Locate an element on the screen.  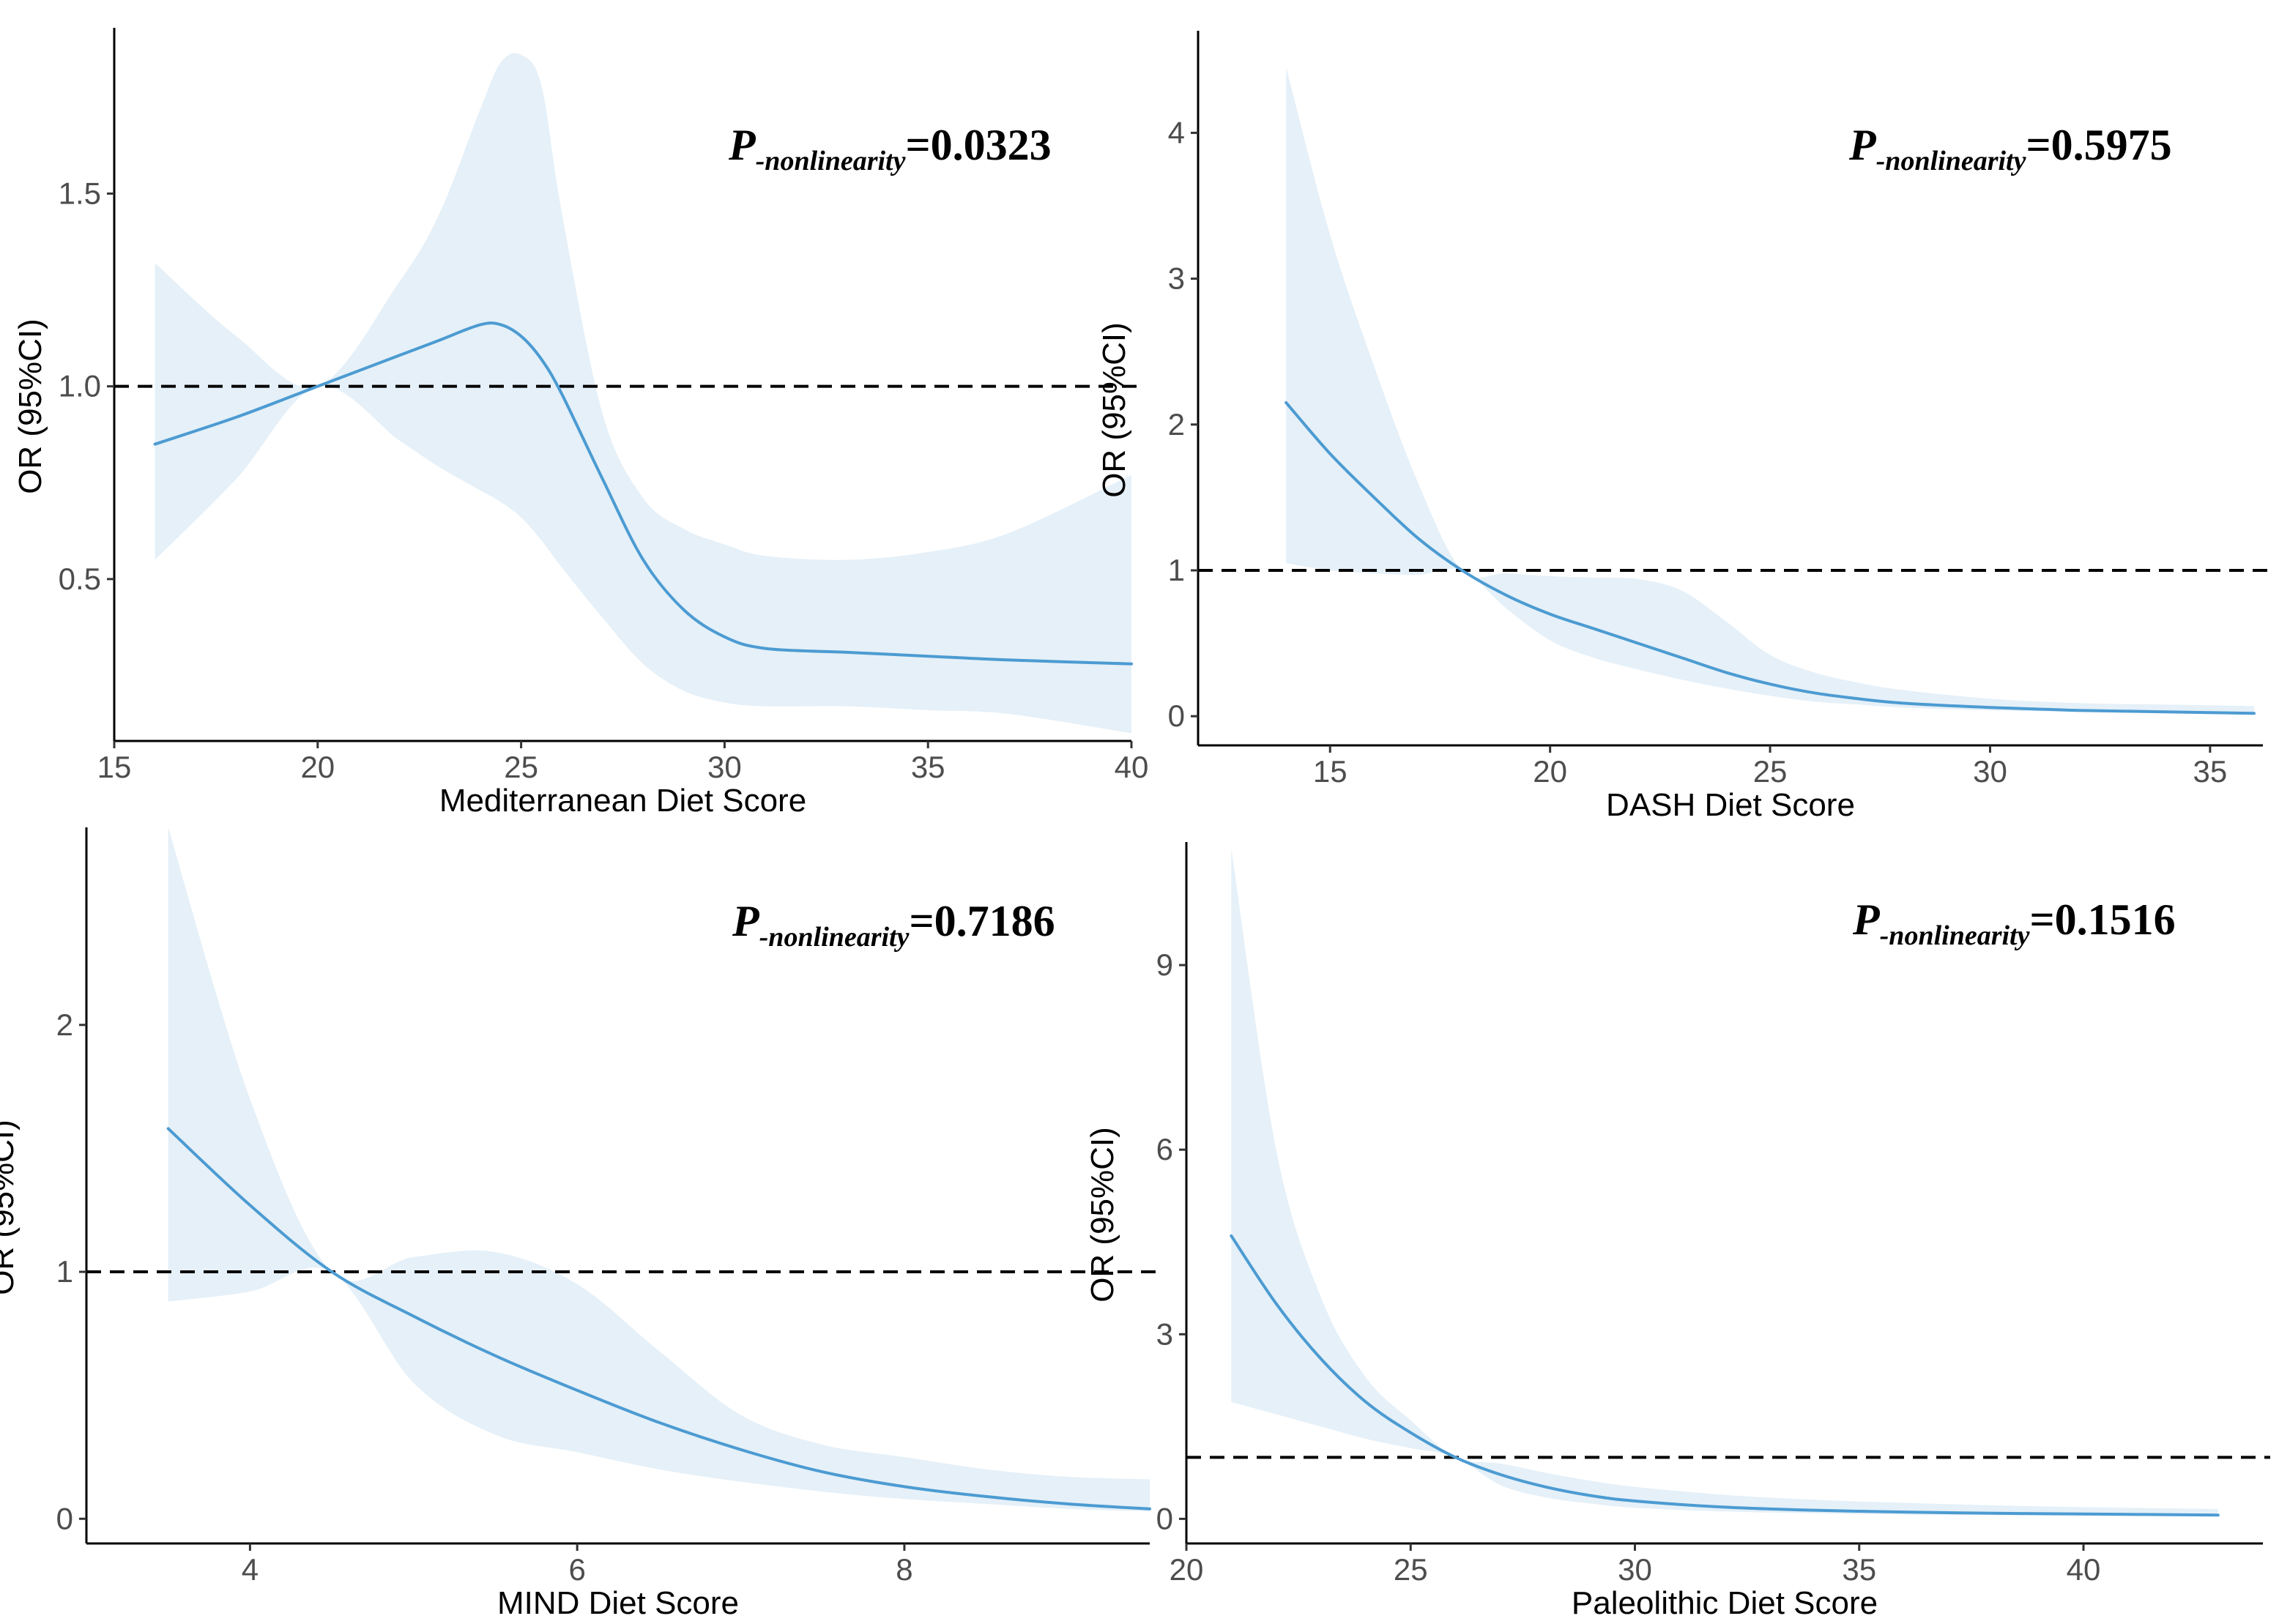
y-tick-label: 1.5 is located at coordinates (80, 193).